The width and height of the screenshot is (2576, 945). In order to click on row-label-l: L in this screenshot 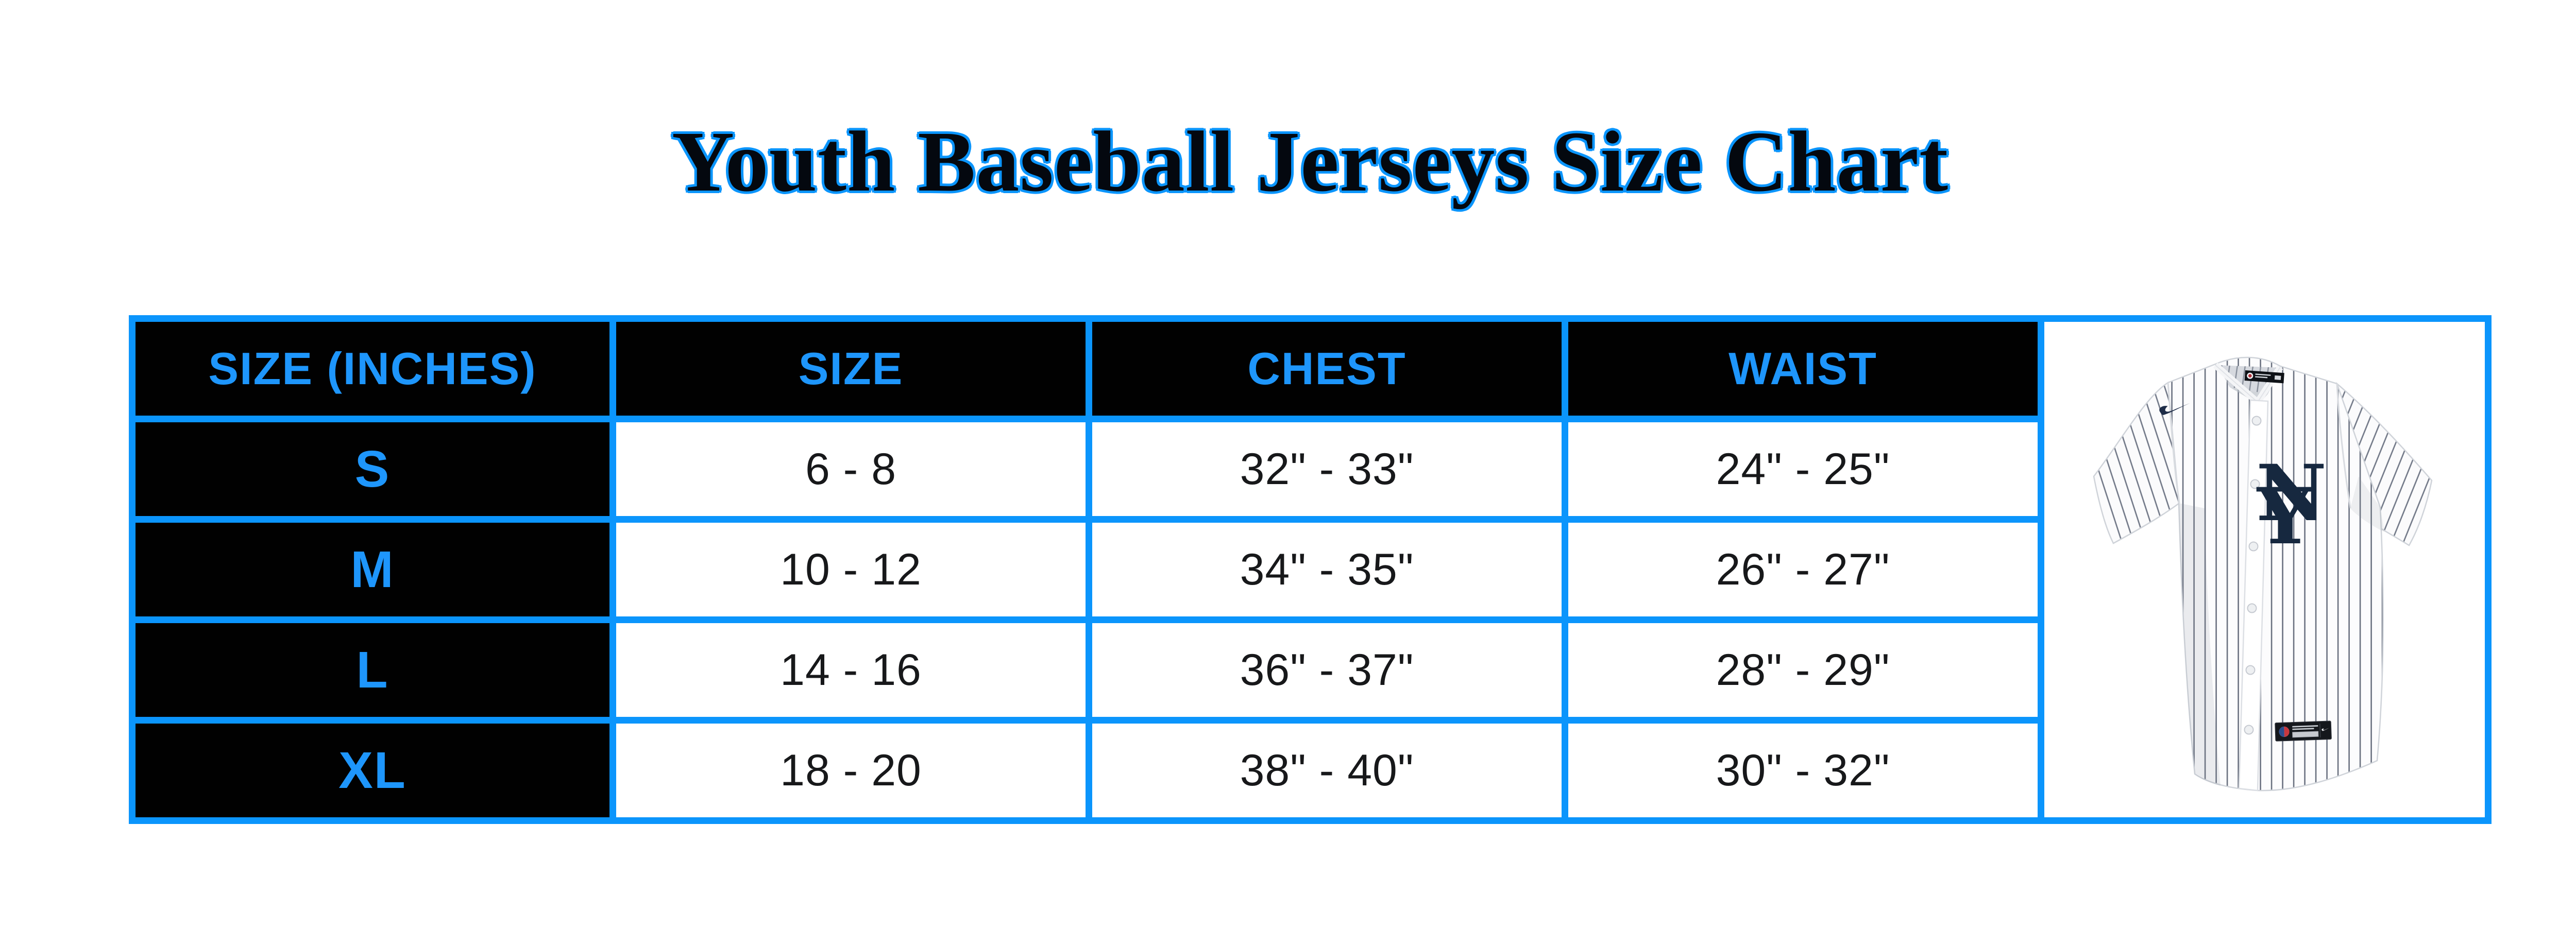, I will do `click(372, 670)`.